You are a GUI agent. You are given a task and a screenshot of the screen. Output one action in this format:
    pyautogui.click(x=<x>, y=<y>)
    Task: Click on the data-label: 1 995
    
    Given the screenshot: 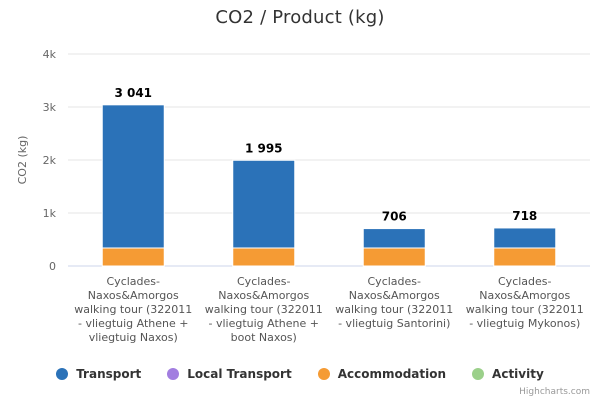 What is the action you would take?
    pyautogui.click(x=264, y=148)
    